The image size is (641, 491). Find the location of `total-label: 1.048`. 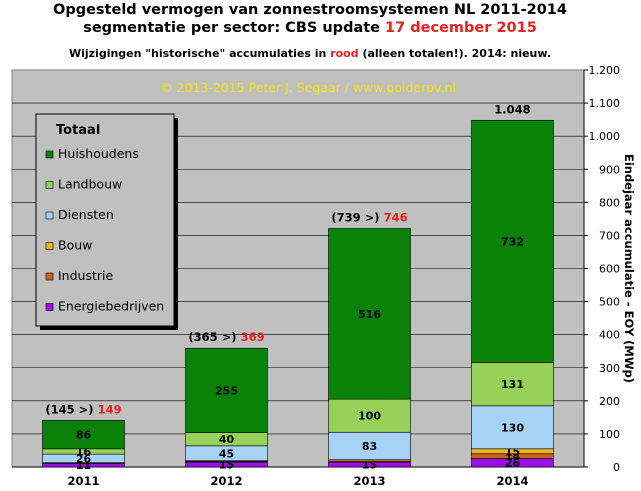

total-label: 1.048 is located at coordinates (512, 109).